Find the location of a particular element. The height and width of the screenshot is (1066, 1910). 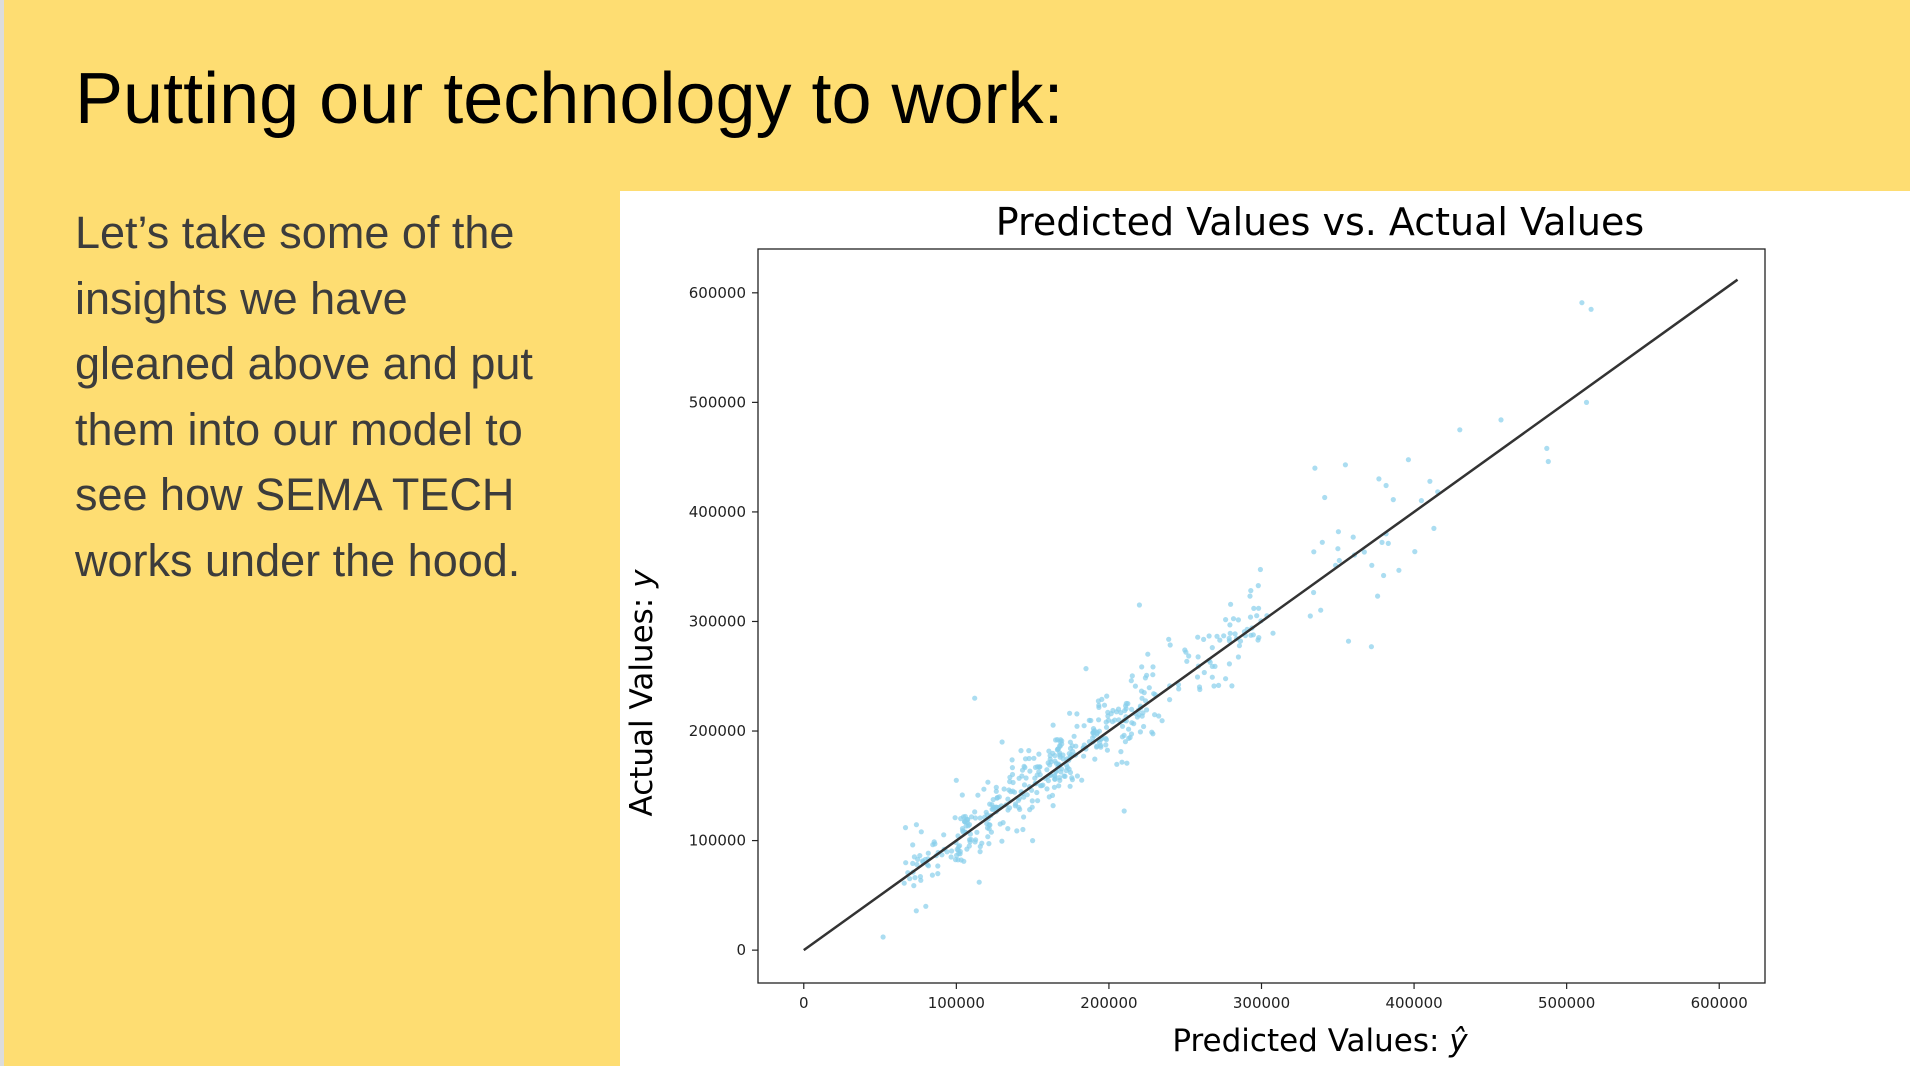

y-axis-label-symbol: y is located at coordinates (642, 579).